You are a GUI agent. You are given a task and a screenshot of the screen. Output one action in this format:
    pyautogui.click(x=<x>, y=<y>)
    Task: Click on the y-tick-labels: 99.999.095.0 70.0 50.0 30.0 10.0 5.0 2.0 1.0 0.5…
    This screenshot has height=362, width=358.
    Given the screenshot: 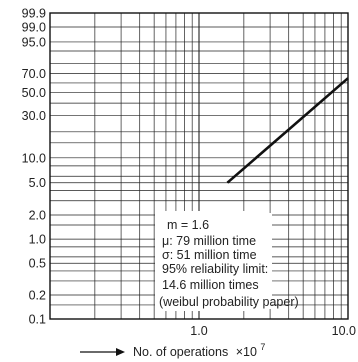 What is the action you would take?
    pyautogui.click(x=34, y=167)
    